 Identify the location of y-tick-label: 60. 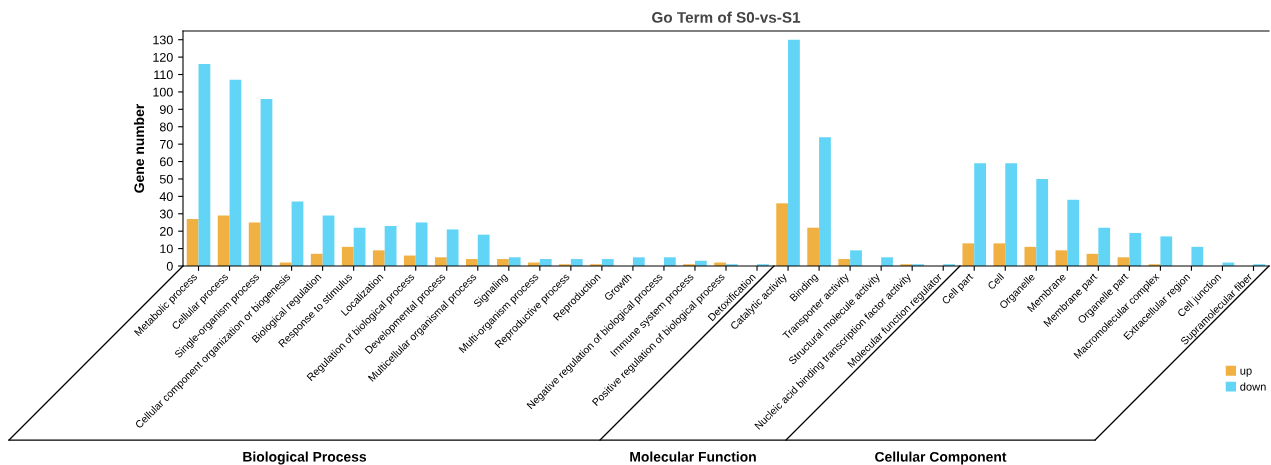
(166, 162).